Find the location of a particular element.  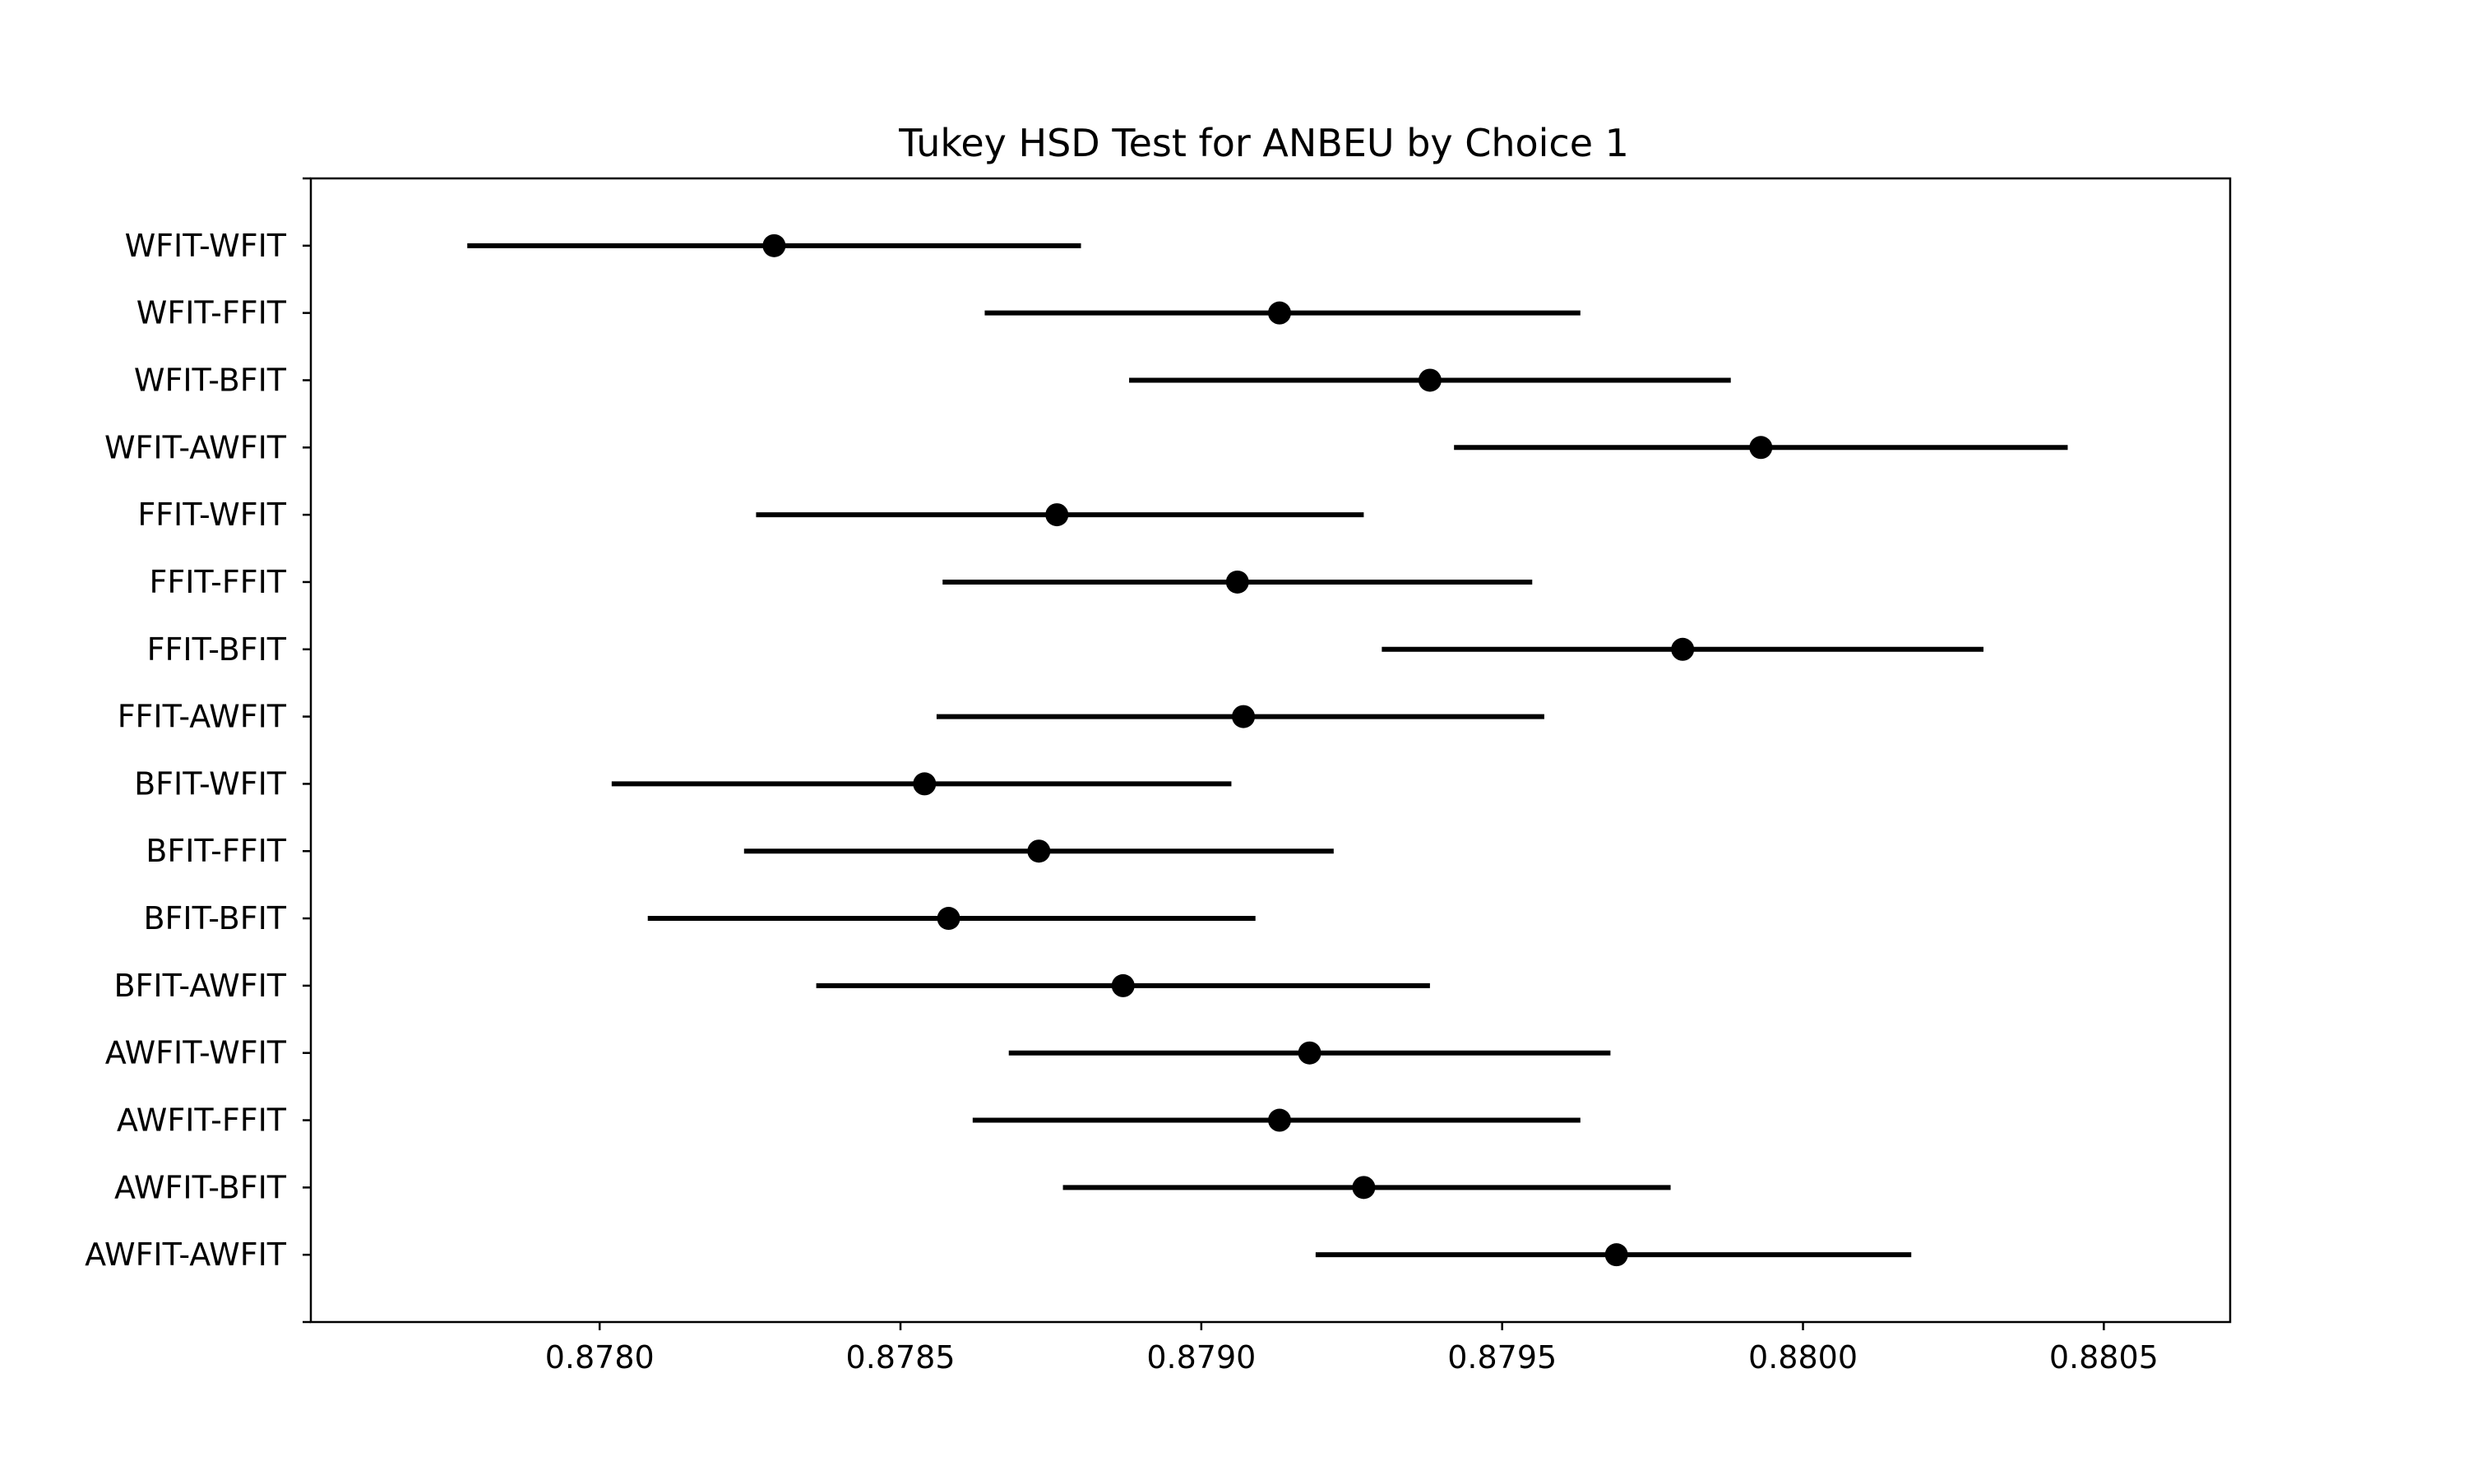

y-tick-label: BFIT-FFIT is located at coordinates (216, 851).